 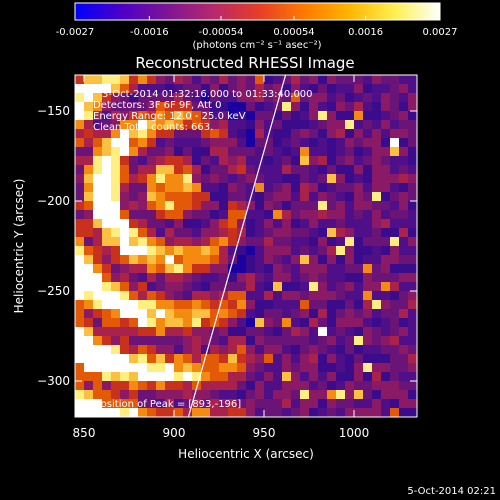 What do you see at coordinates (221, 32) in the screenshot?
I see `colorbar-tick-label: -0.00054` at bounding box center [221, 32].